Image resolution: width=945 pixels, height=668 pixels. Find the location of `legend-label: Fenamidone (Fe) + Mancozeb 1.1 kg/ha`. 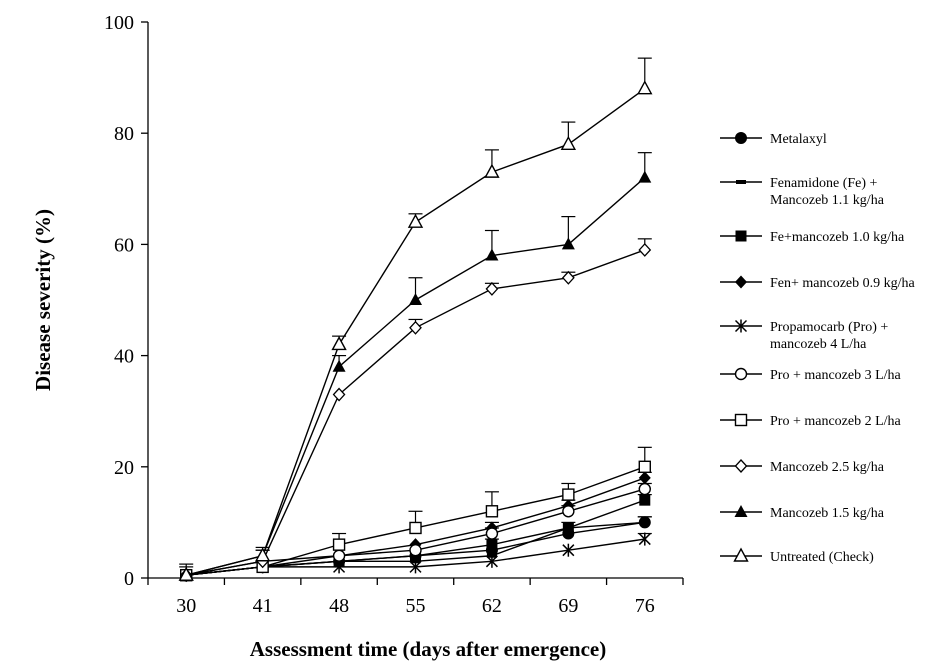

legend-label: Fenamidone (Fe) + Mancozeb 1.1 kg/ha is located at coordinates (827, 192).